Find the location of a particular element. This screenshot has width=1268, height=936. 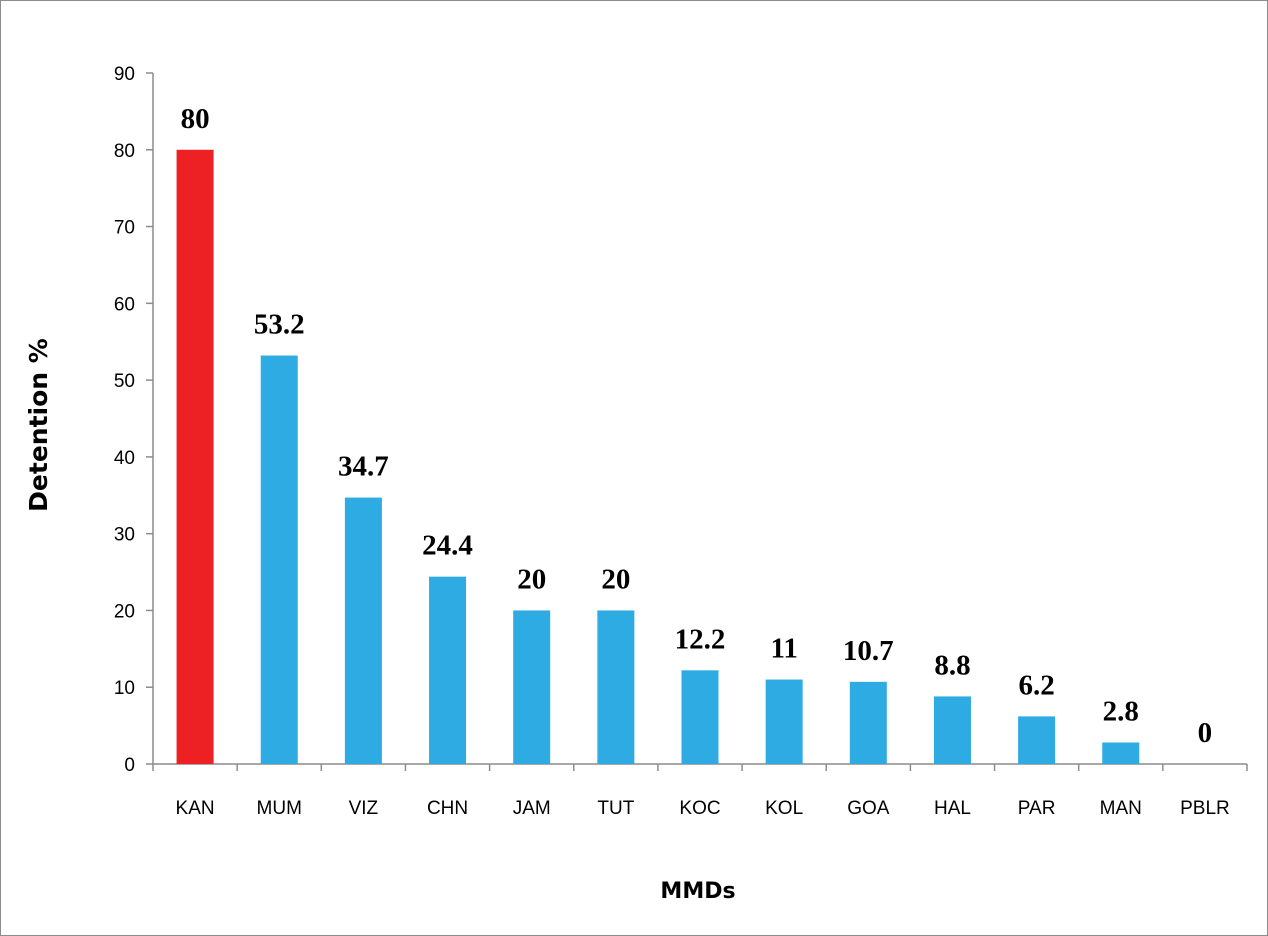

category-label-hal: HAL is located at coordinates (952, 808).